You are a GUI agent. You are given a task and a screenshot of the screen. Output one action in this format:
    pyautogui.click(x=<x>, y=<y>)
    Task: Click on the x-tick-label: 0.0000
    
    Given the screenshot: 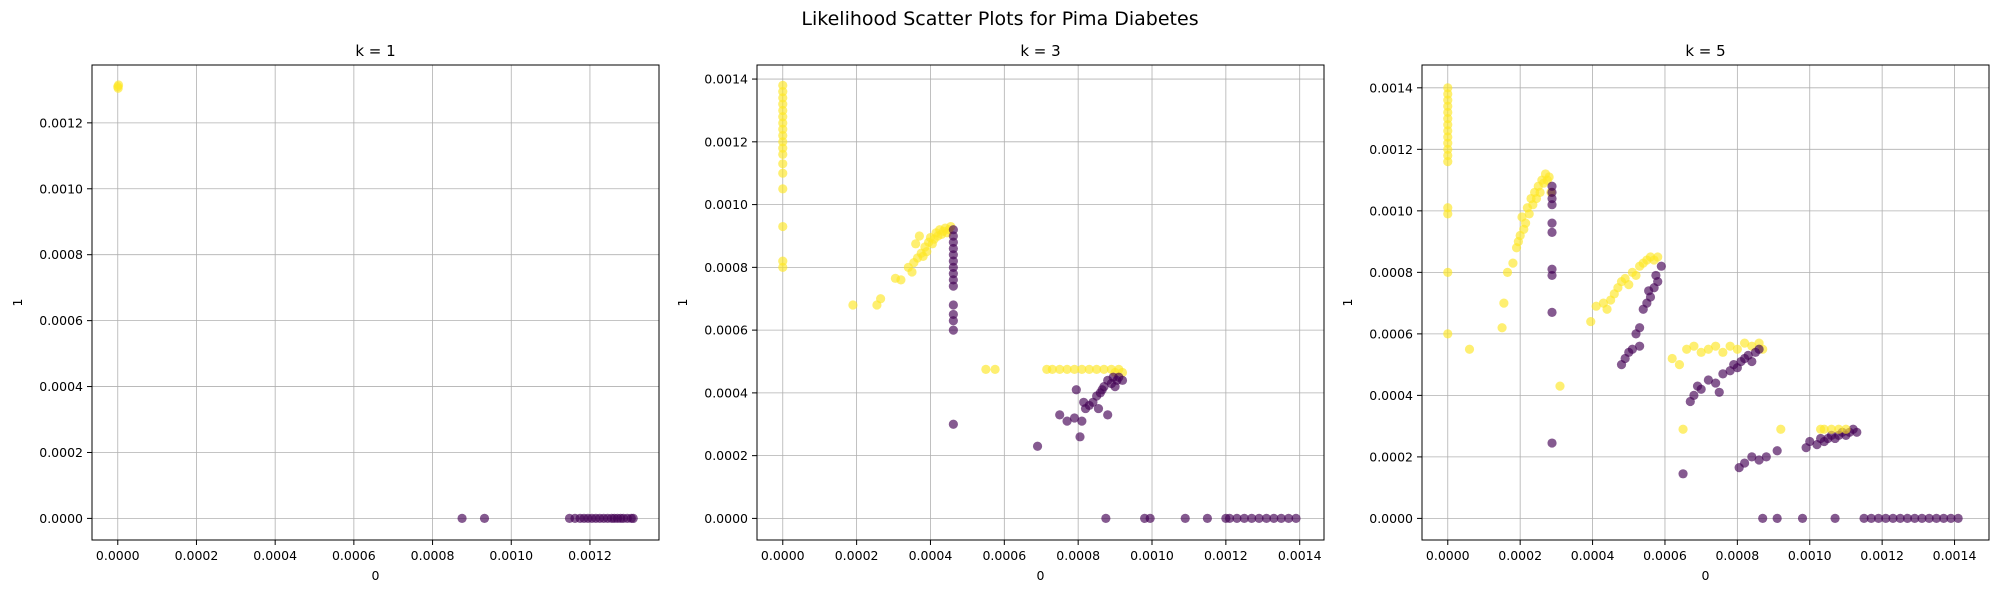 What is the action you would take?
    pyautogui.click(x=783, y=555)
    